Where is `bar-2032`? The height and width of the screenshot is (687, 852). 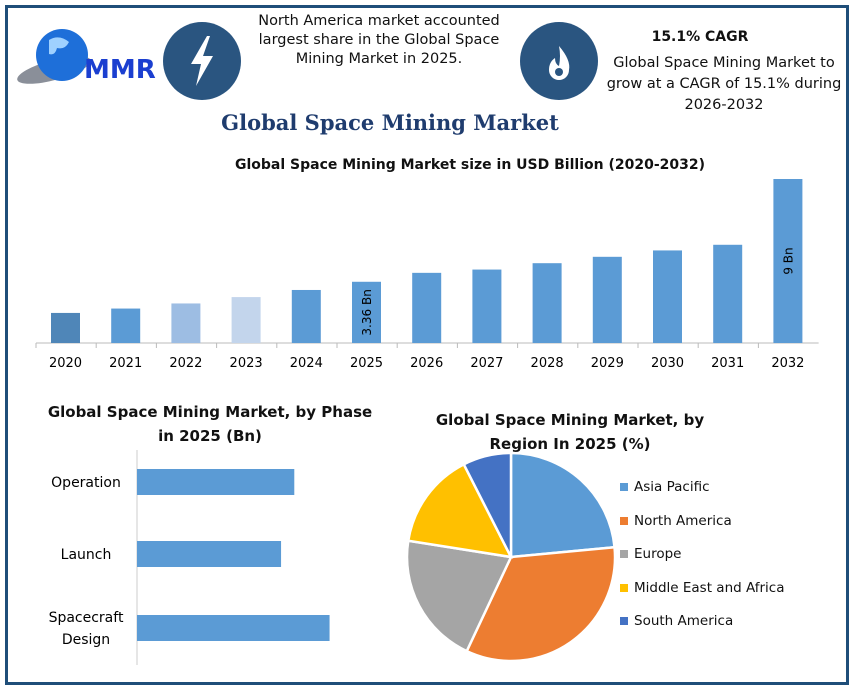 bar-2032 is located at coordinates (788, 261).